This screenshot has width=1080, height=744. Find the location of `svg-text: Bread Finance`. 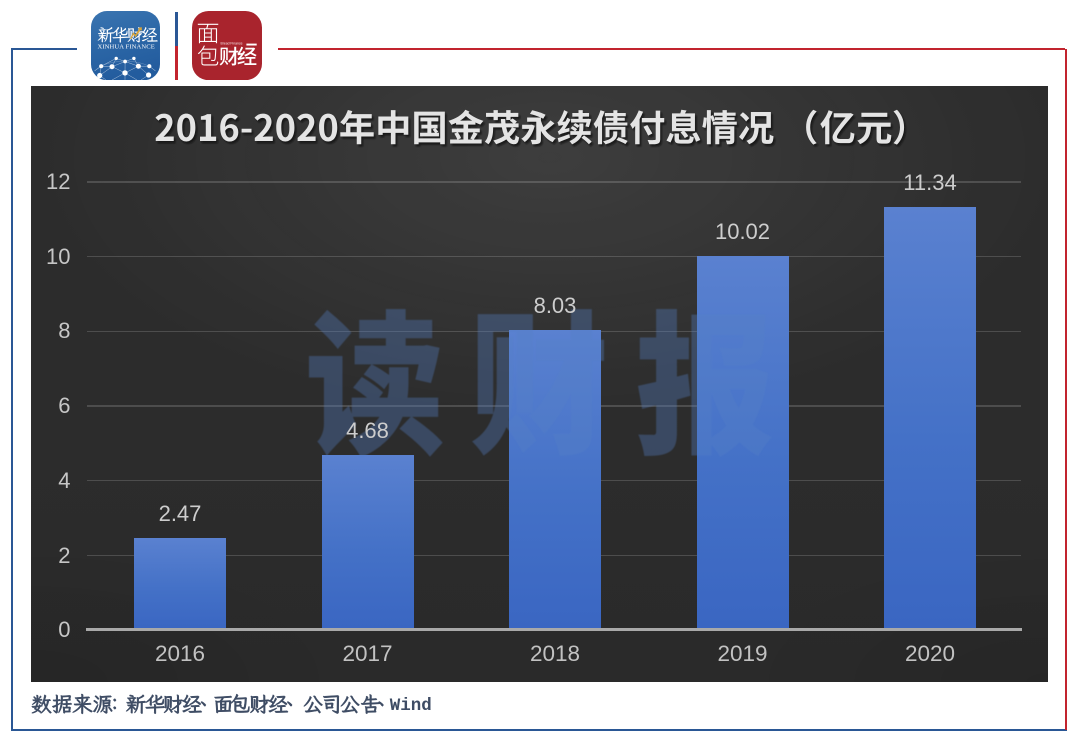

svg-text: Bread Finance is located at coordinates (231, 44).